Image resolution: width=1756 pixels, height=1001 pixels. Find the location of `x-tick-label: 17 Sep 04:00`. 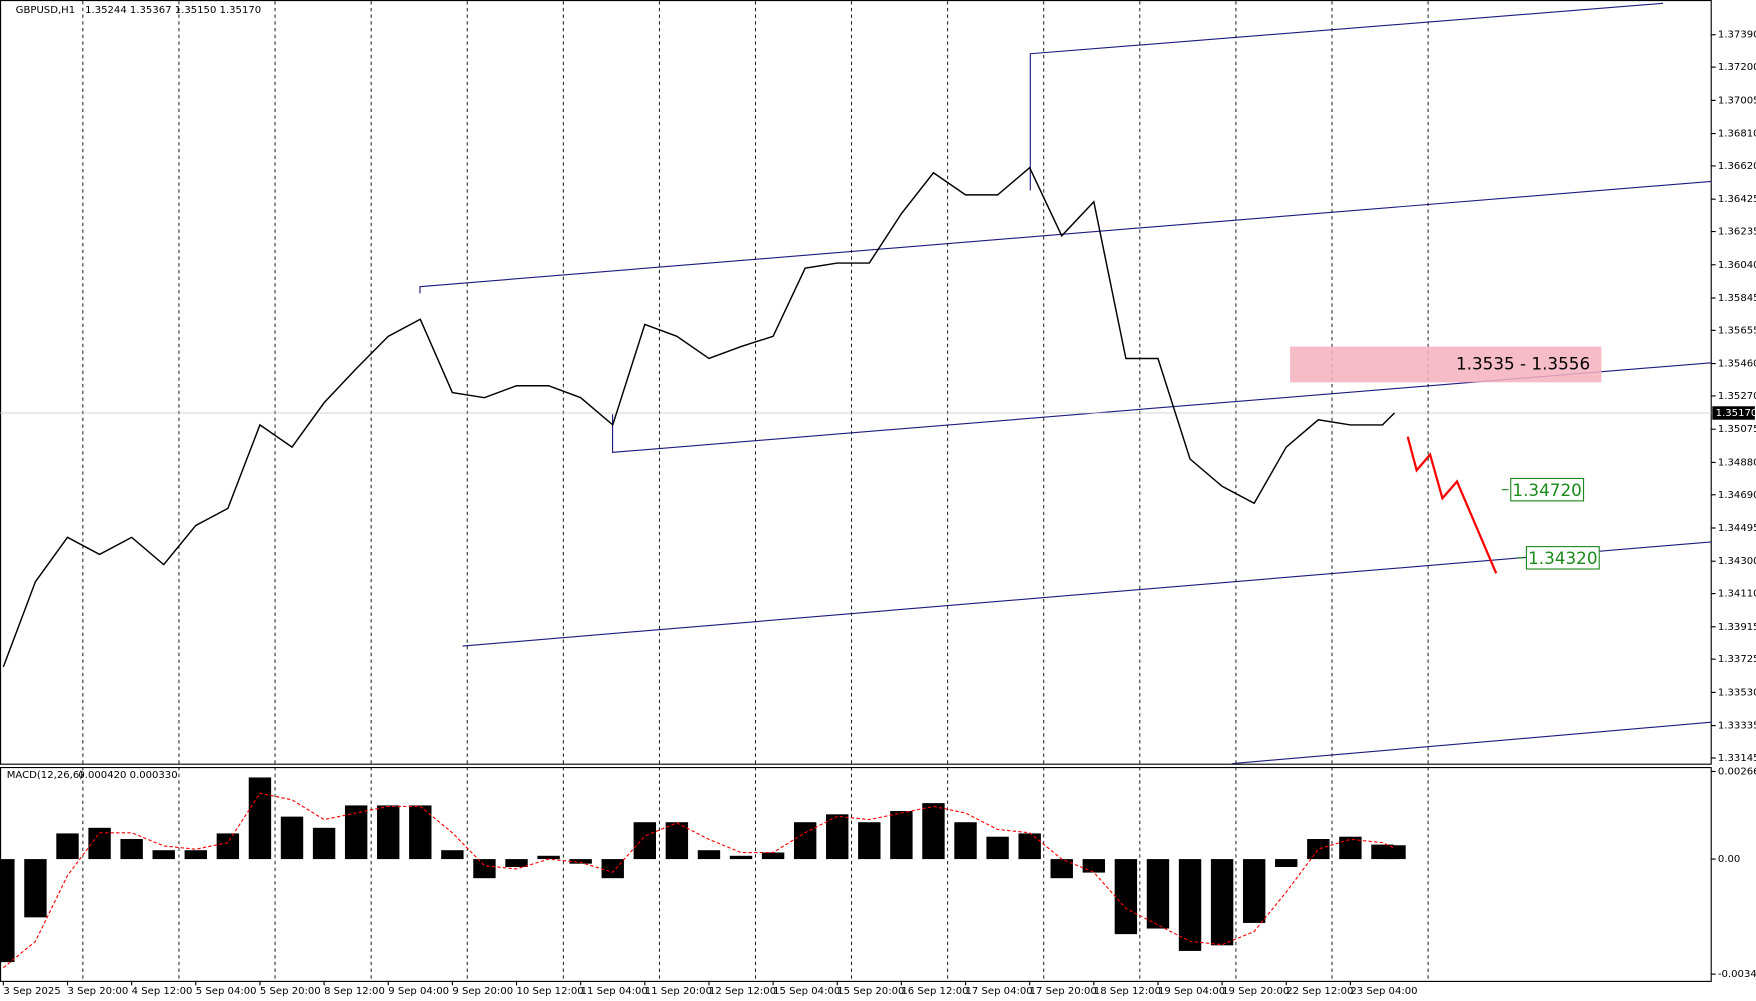

x-tick-label: 17 Sep 04:00 is located at coordinates (999, 991).